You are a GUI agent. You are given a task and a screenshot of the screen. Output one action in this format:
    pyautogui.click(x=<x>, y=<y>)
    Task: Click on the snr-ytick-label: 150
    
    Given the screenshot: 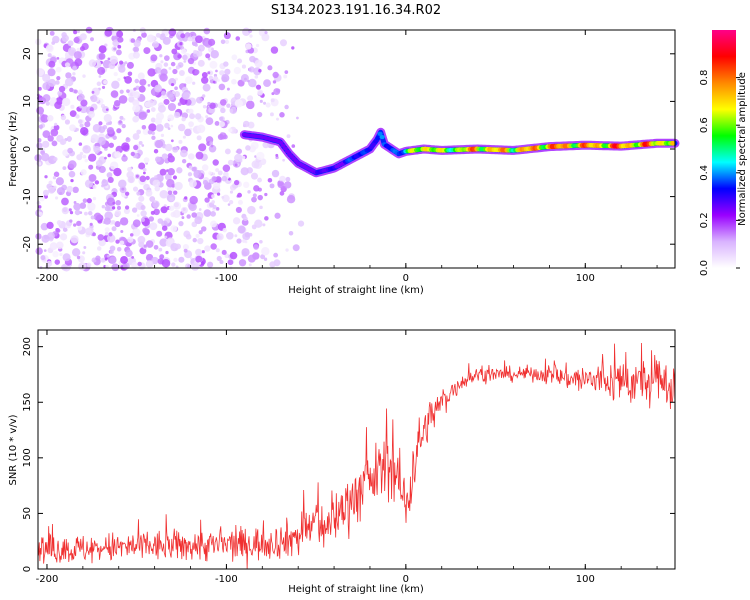 What is the action you would take?
    pyautogui.click(x=27, y=402)
    